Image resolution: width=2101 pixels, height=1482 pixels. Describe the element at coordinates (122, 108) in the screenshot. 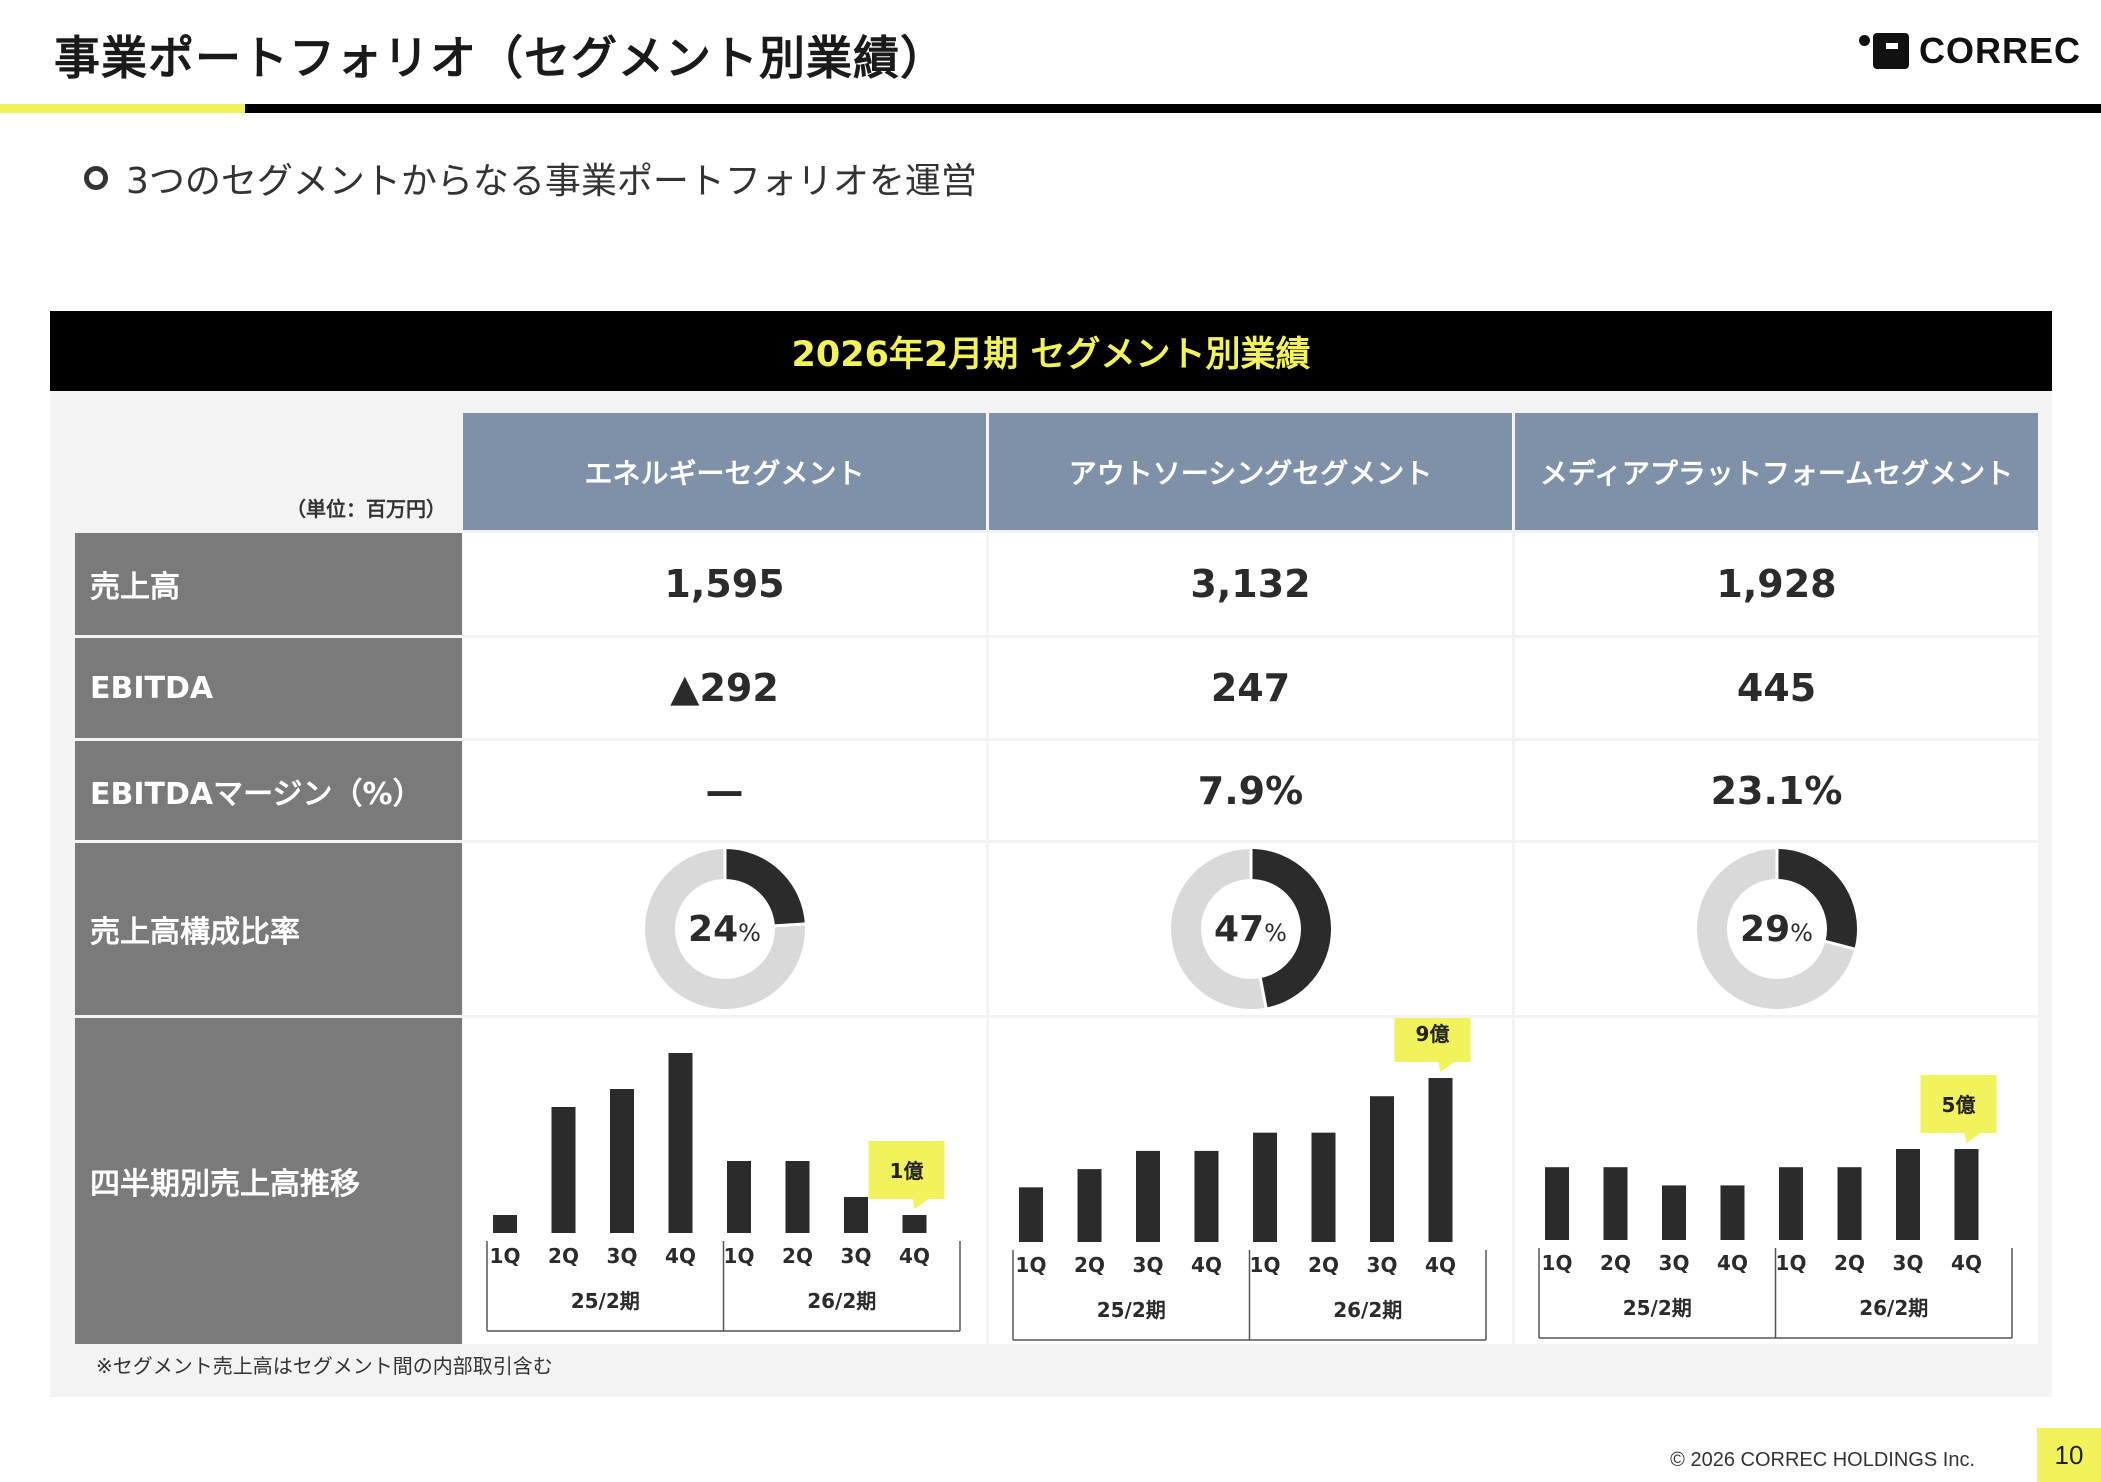

I see `title-rule-accent` at that location.